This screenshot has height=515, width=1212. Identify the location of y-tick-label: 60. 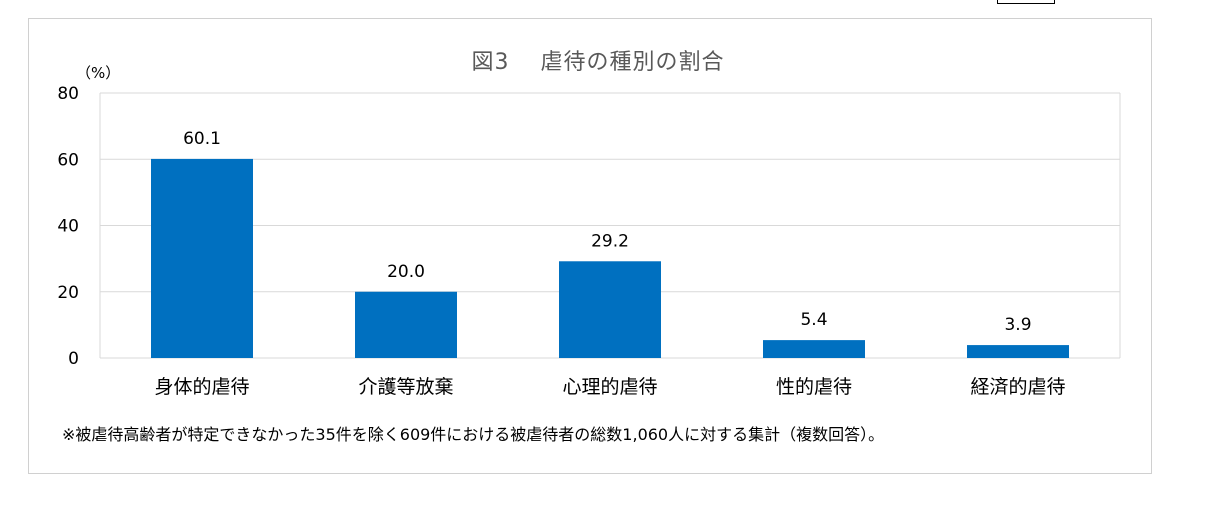
(68, 160).